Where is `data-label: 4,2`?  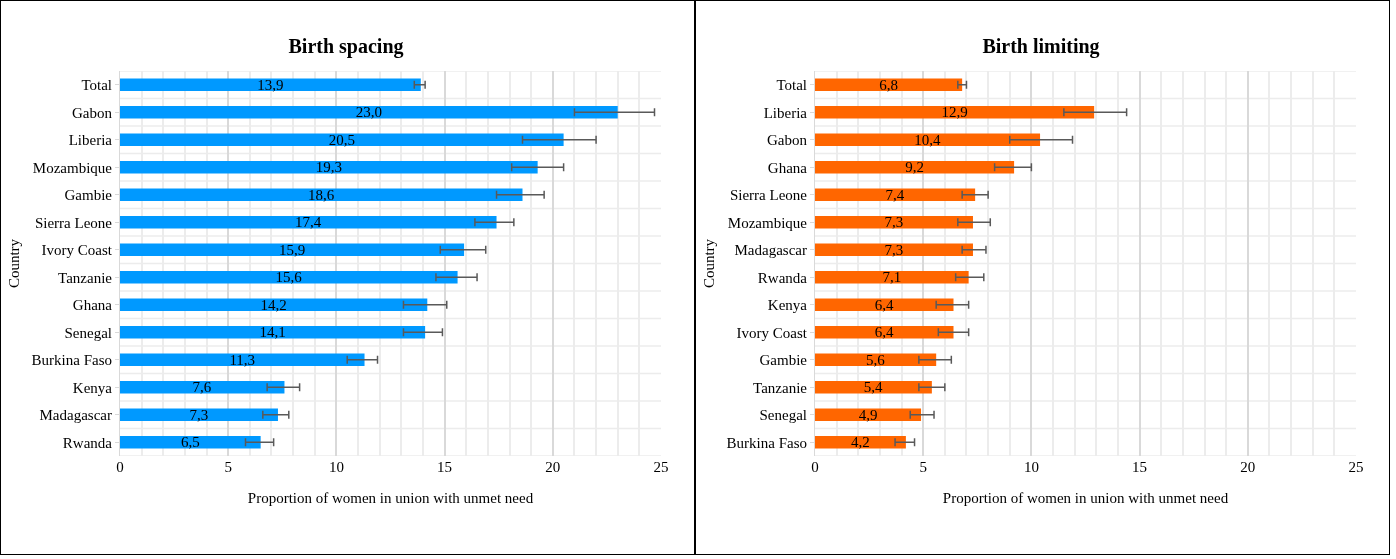
data-label: 4,2 is located at coordinates (860, 442).